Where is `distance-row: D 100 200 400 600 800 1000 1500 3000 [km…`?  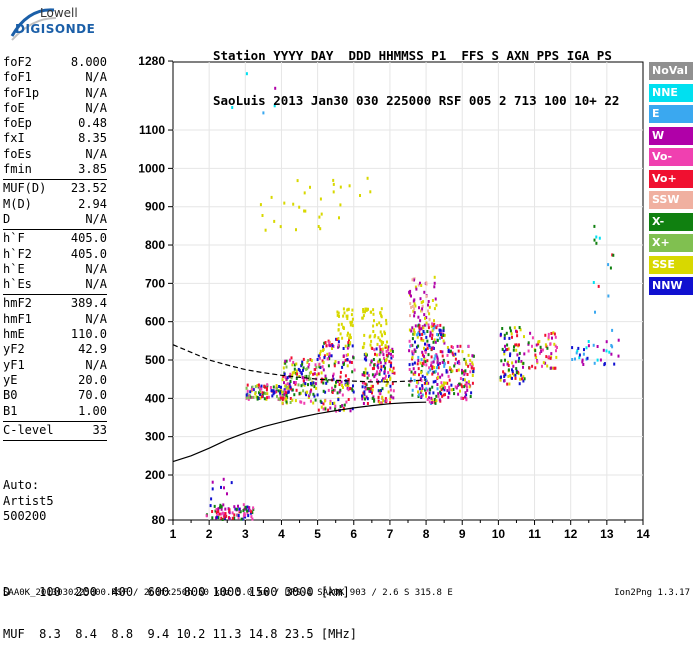 distance-row: D 100 200 400 600 800 1000 1500 3000 [km… is located at coordinates (176, 592).